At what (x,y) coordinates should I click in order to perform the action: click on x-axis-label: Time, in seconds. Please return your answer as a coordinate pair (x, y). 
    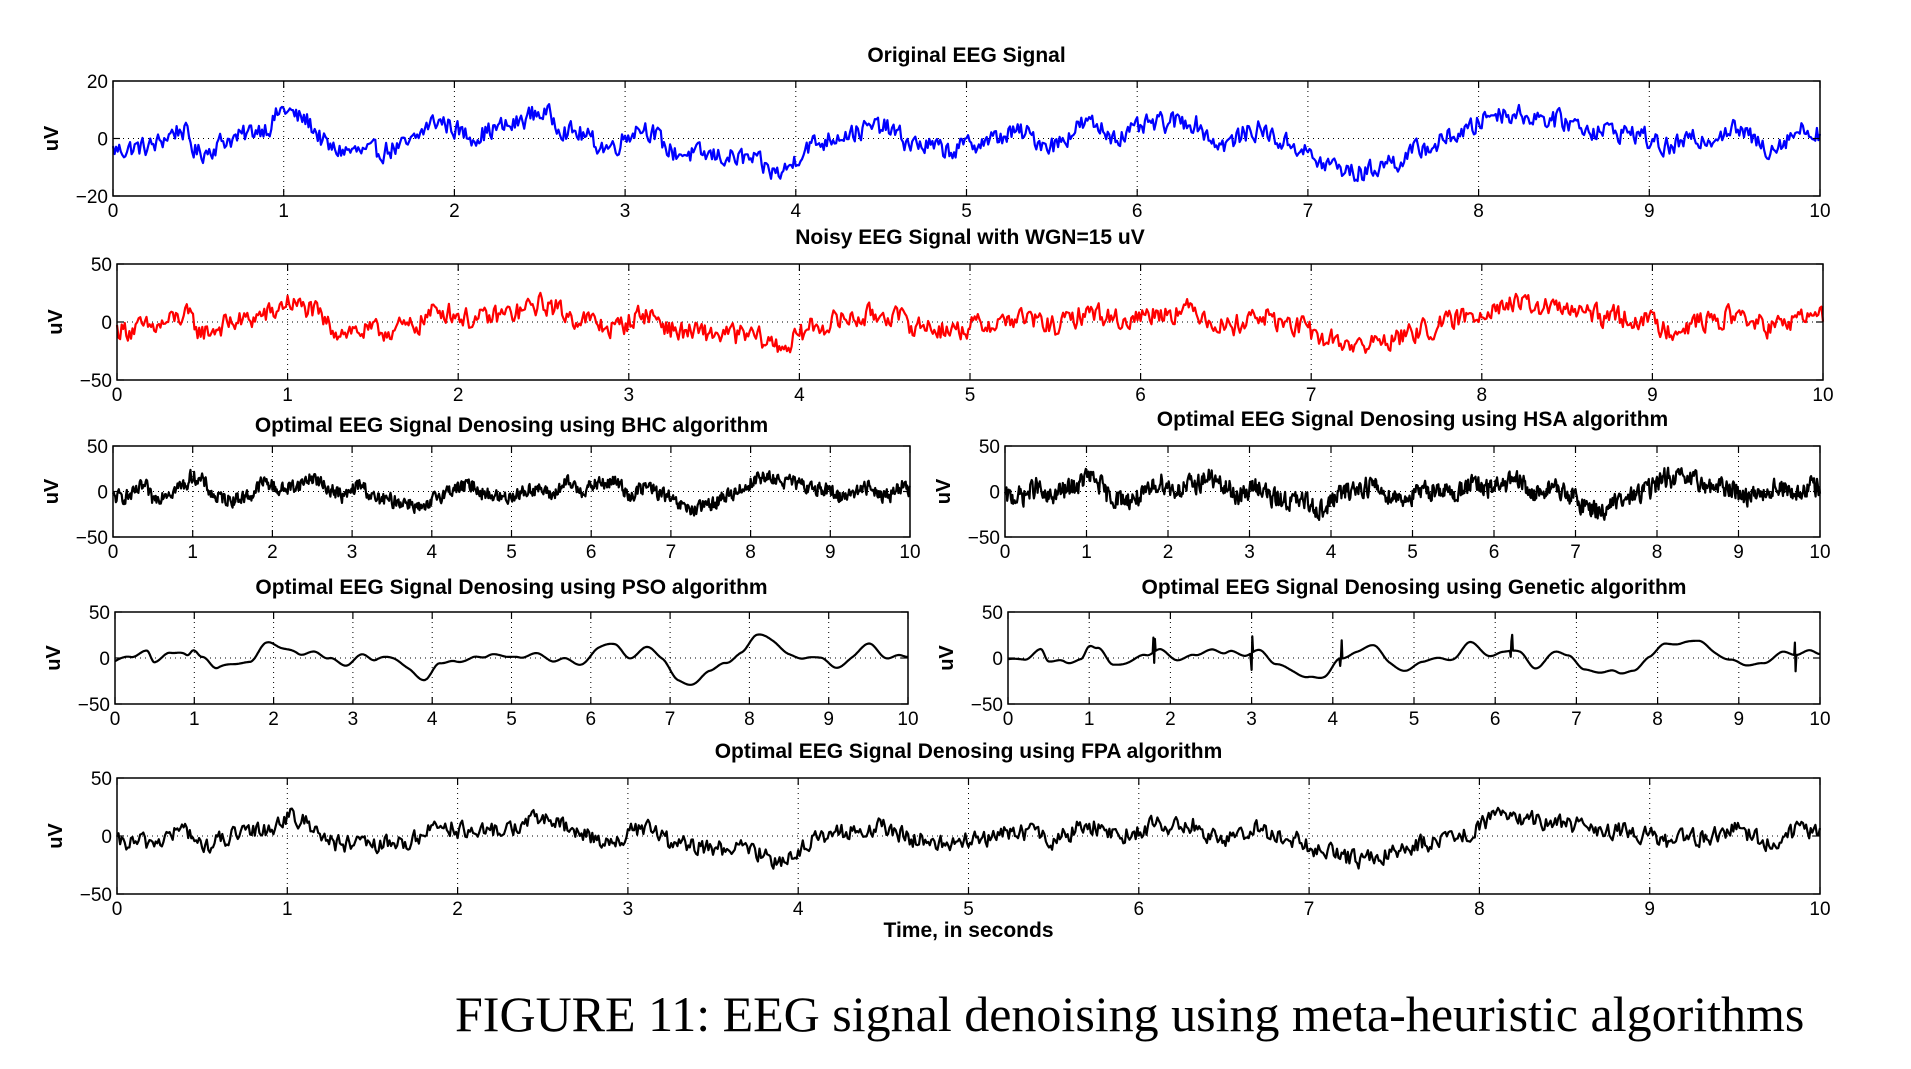
    Looking at the image, I should click on (969, 930).